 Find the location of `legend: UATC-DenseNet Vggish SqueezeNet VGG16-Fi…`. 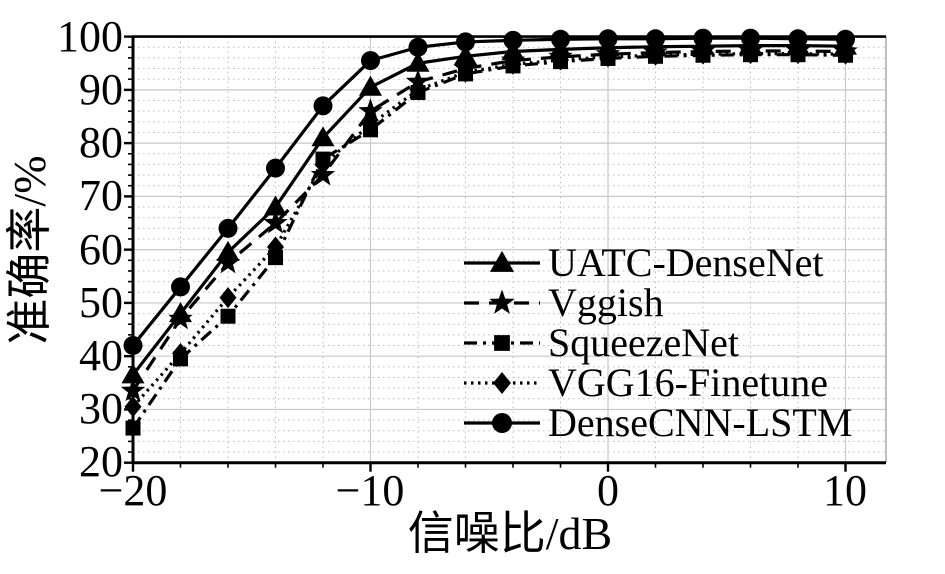

legend: UATC-DenseNet Vggish SqueezeNet VGG16-Fi… is located at coordinates (657, 343).